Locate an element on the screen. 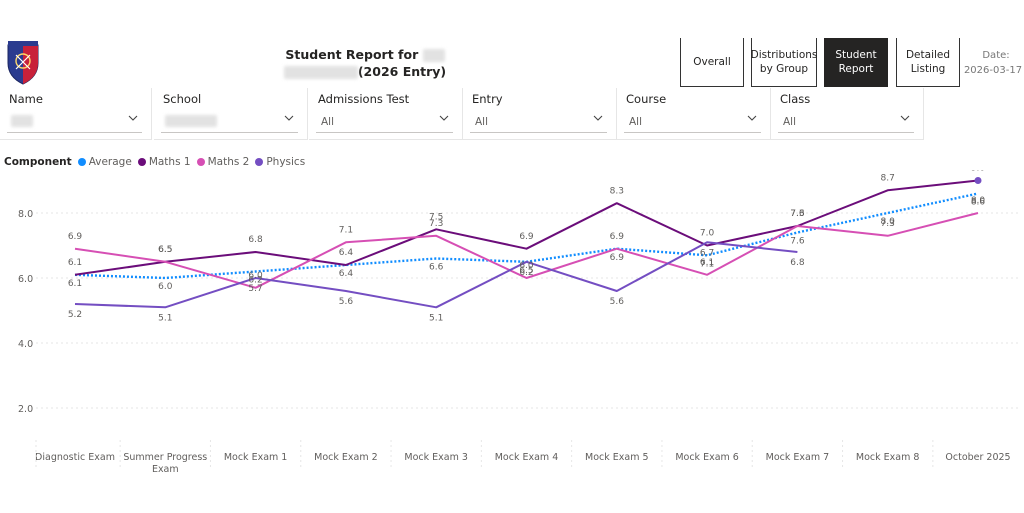 The width and height of the screenshot is (1024, 513). data-label: 8.6 is located at coordinates (978, 203).